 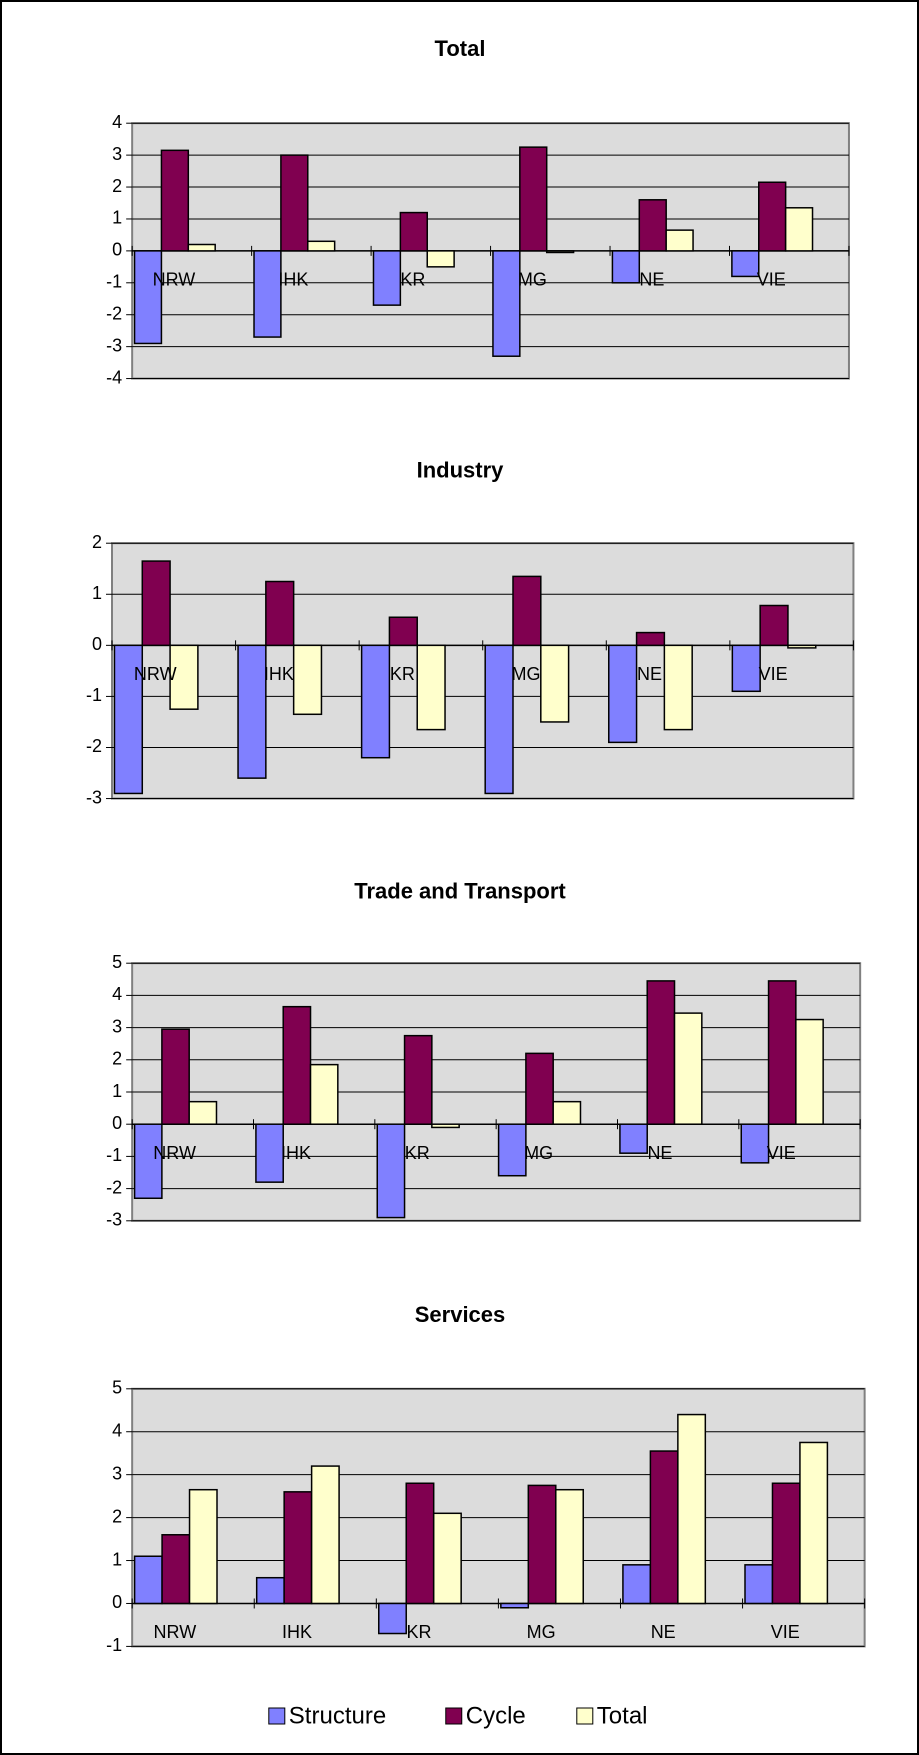 I want to click on chart-title: Total, so click(x=460, y=48).